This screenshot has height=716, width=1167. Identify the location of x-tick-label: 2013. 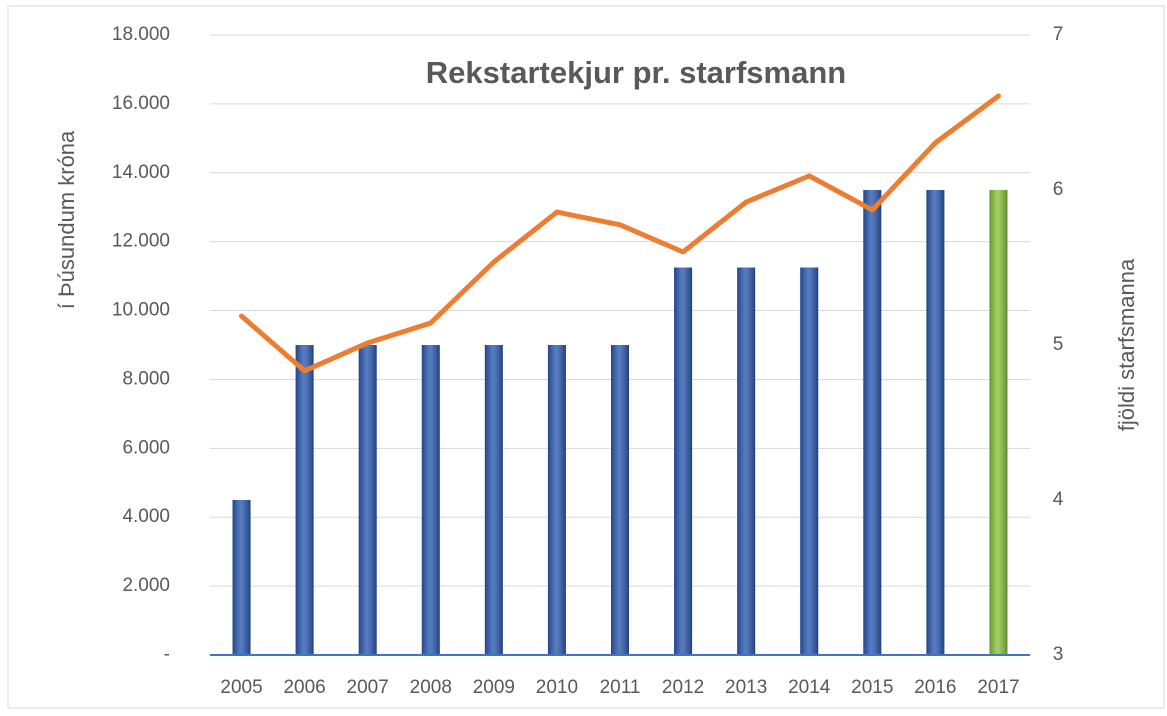
(746, 687).